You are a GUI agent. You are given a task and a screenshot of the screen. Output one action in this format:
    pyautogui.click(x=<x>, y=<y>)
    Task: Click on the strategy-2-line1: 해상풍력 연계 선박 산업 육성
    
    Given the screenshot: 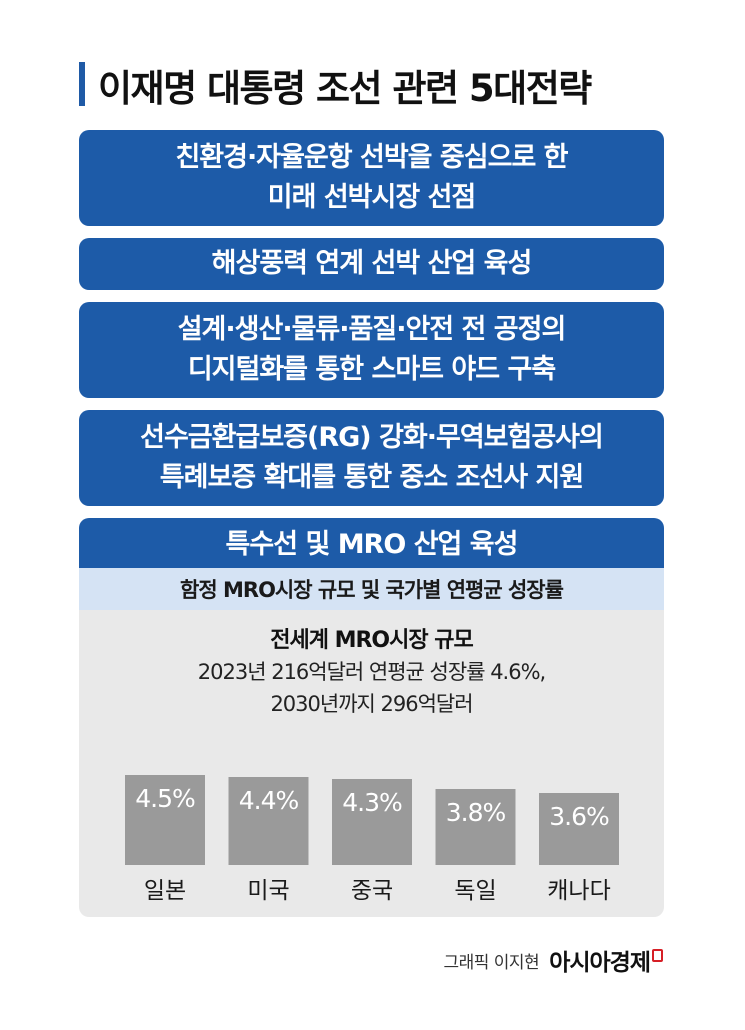 What is the action you would take?
    pyautogui.click(x=372, y=263)
    